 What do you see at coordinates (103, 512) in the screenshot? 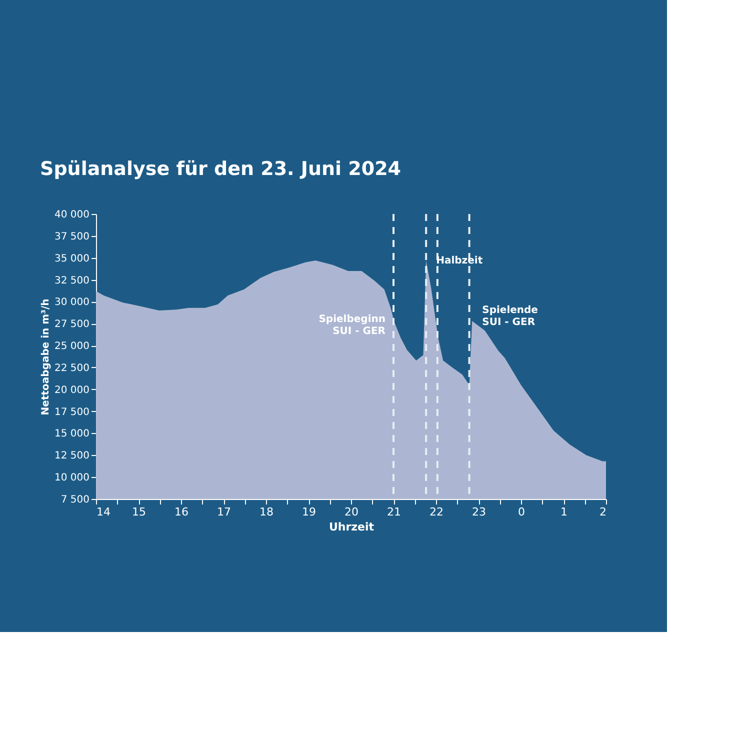
I see `x-tick-label: 14` at bounding box center [103, 512].